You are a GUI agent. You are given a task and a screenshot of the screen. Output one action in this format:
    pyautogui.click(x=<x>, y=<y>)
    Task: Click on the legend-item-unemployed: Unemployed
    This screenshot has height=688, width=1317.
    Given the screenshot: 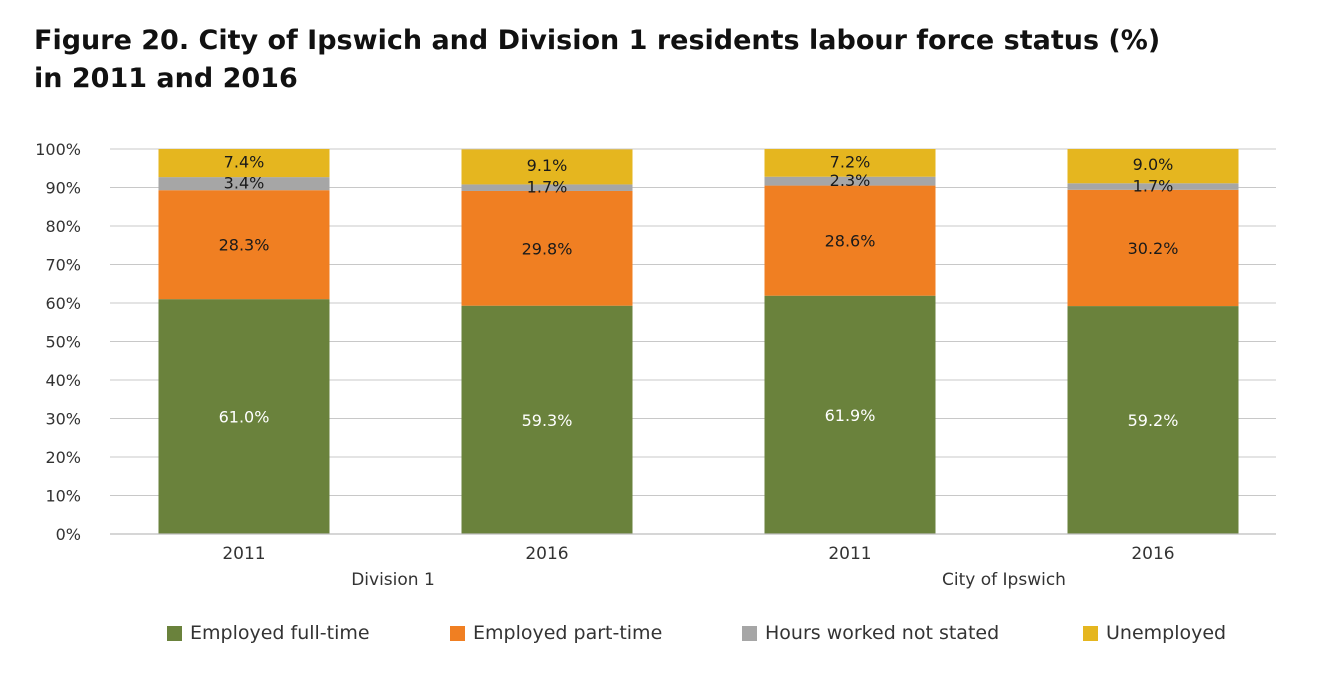 What is the action you would take?
    pyautogui.click(x=1154, y=633)
    